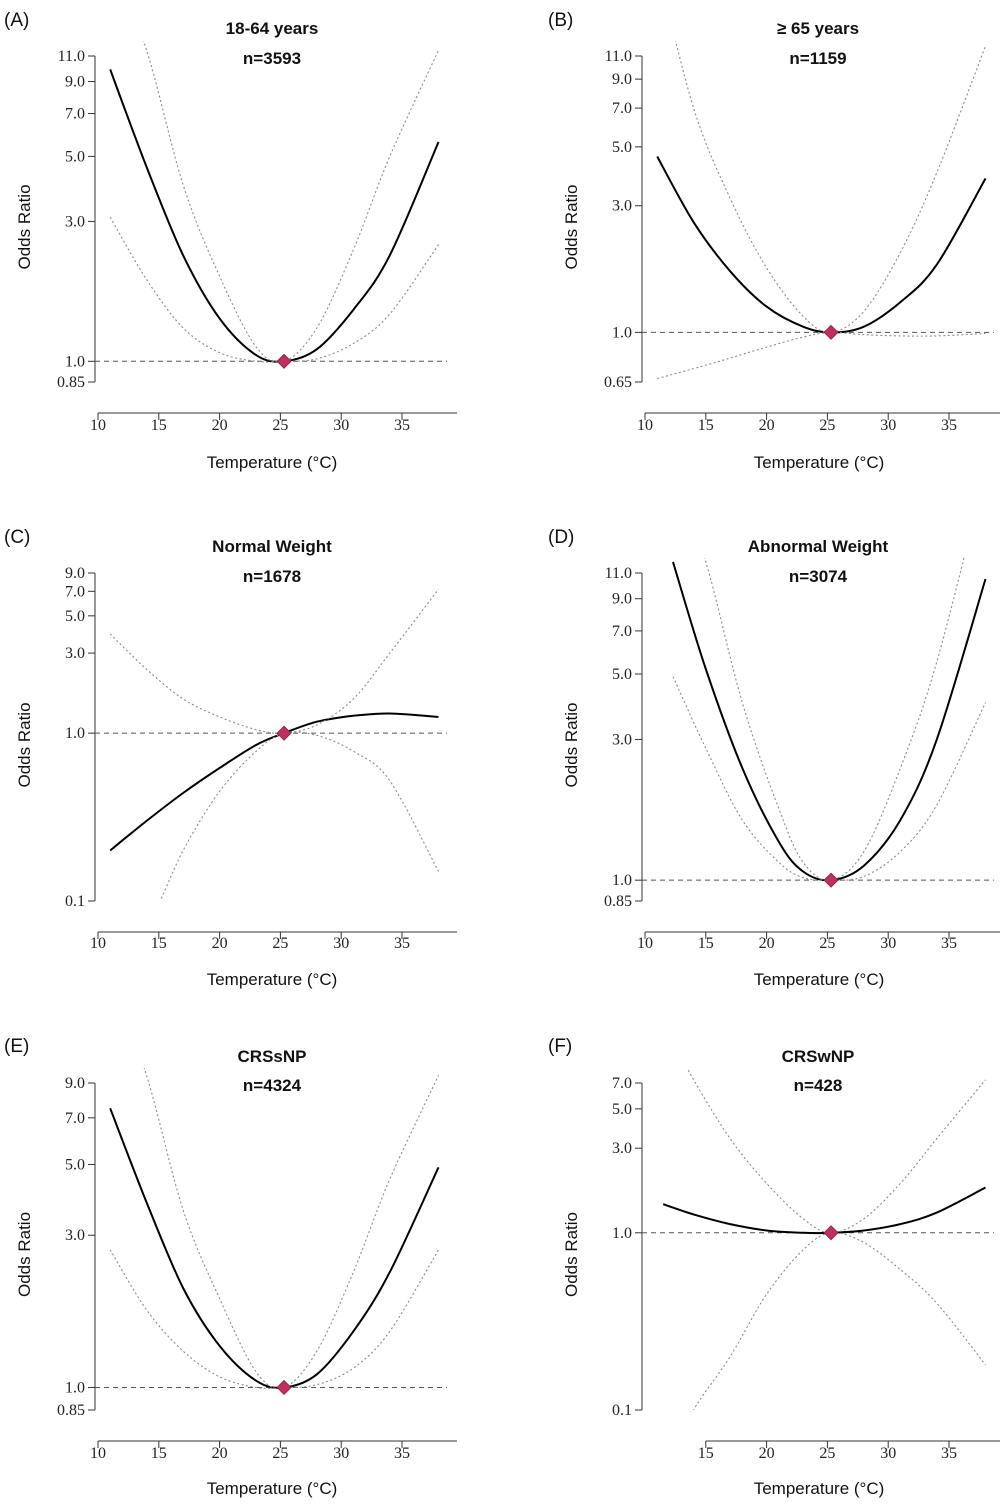 The image size is (1000, 1505). I want to click on panel-title: Abnormal Weight, so click(818, 546).